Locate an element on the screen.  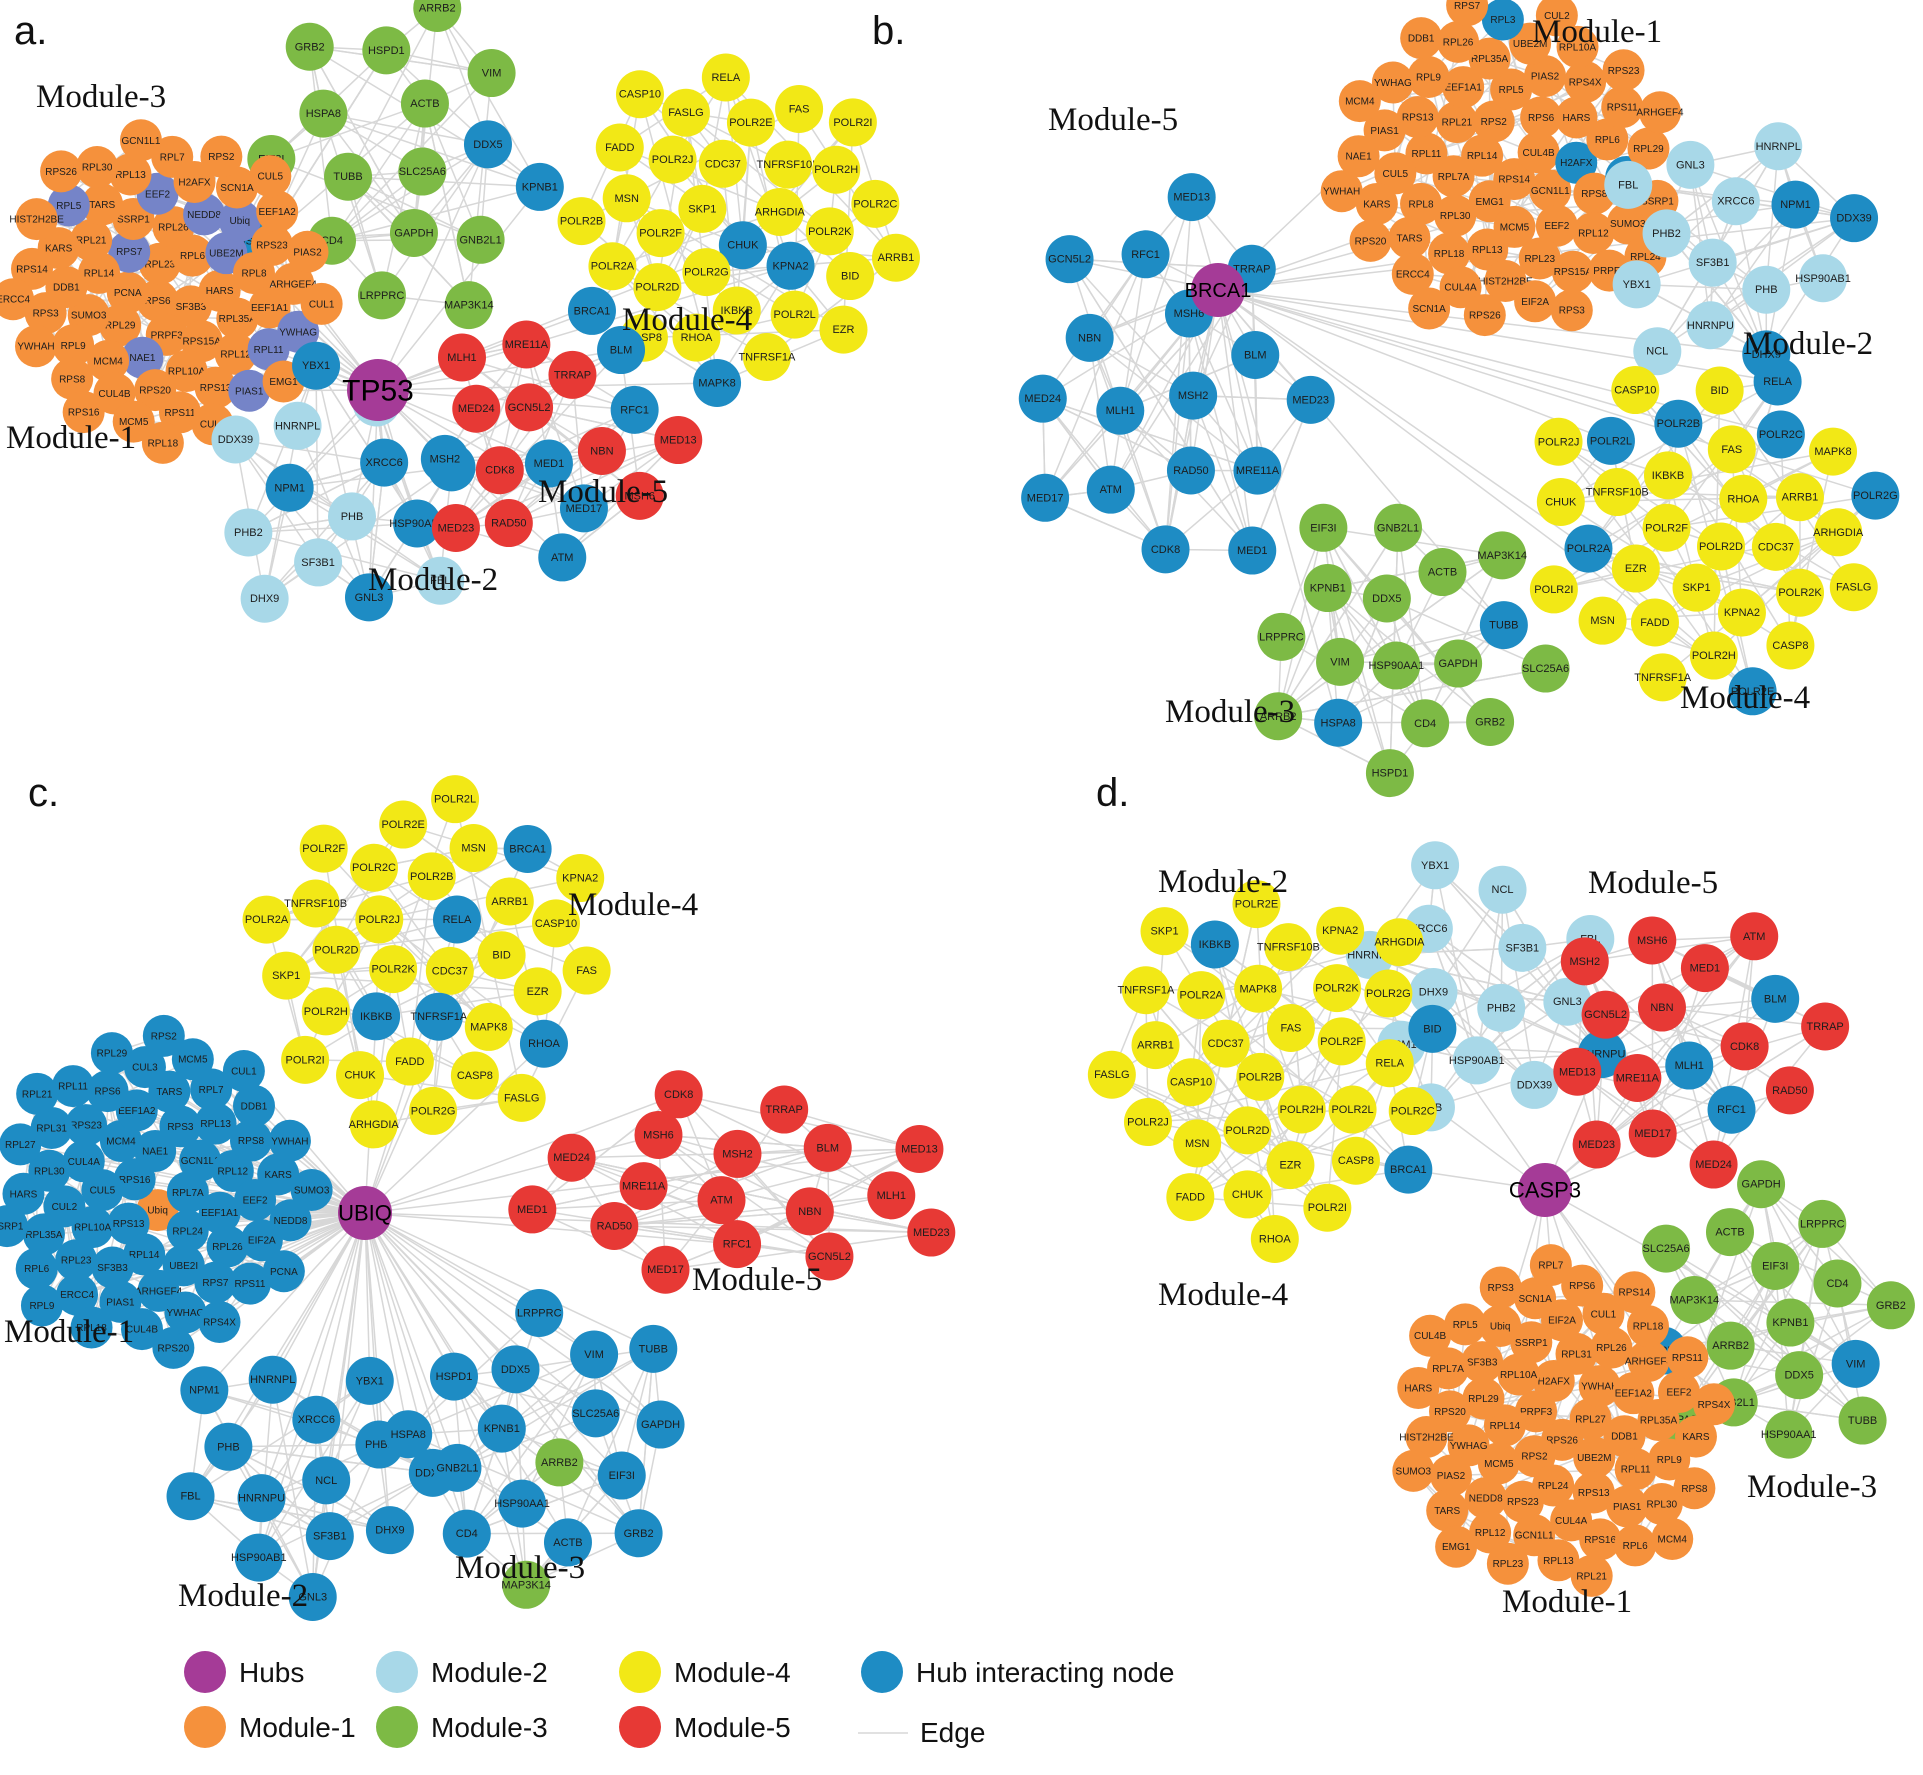
node-RAD50 is located at coordinates (508, 523).